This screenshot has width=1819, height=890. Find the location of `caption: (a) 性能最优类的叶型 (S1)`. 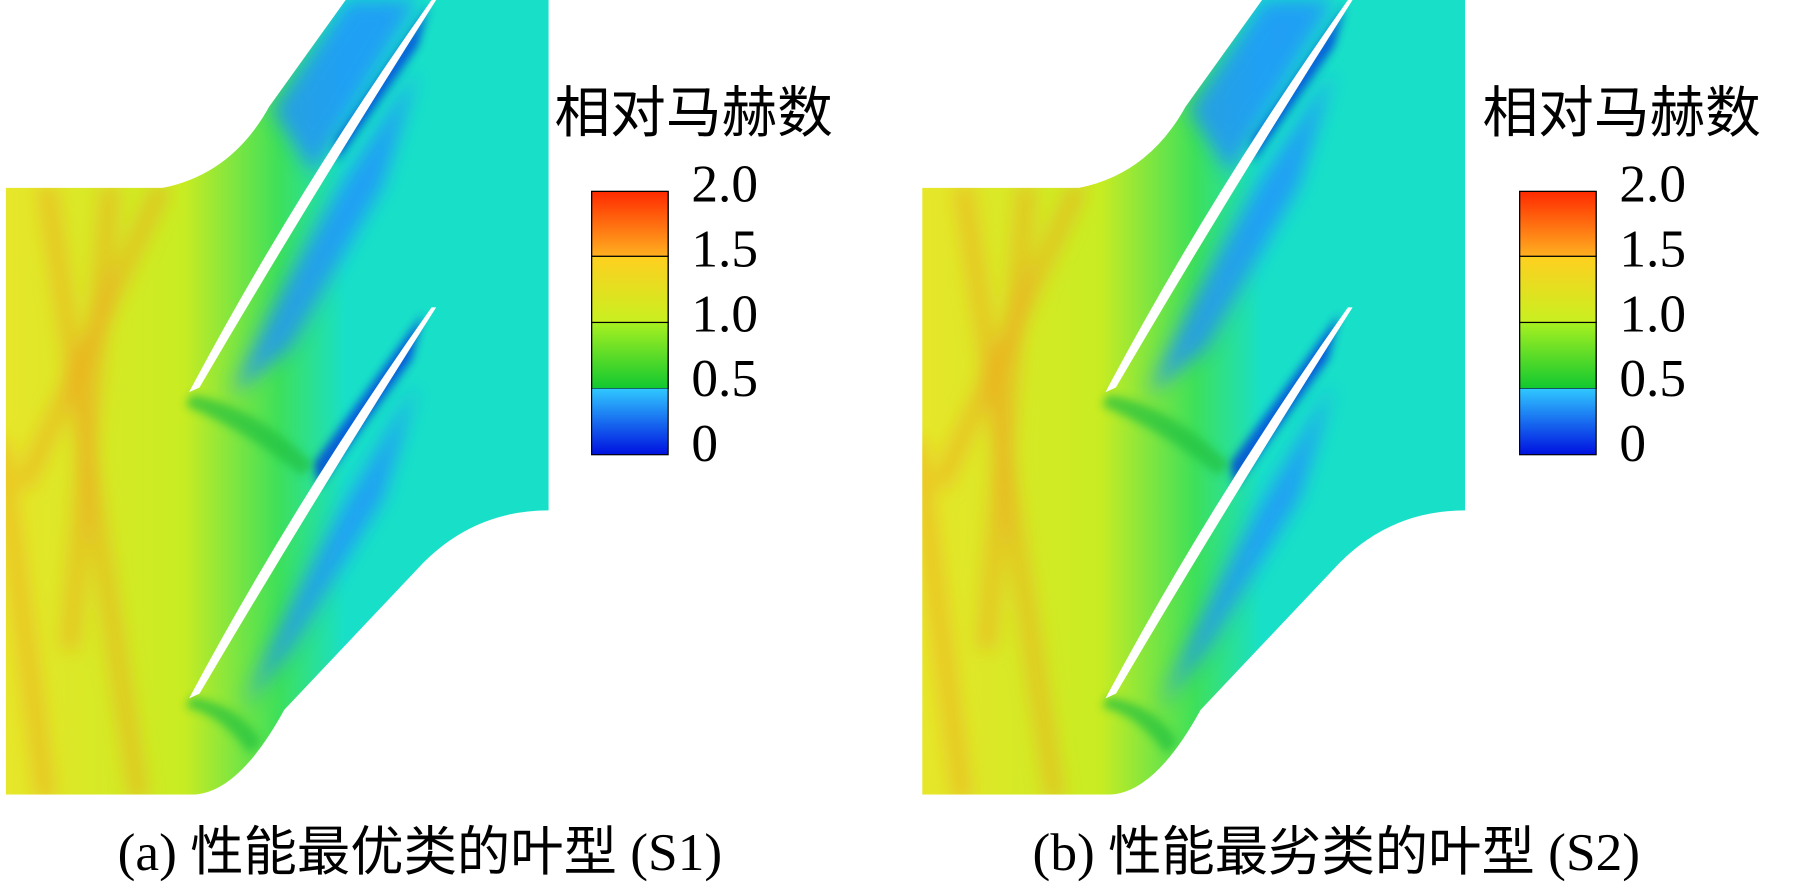

caption: (a) 性能最优类的叶型 (S1) is located at coordinates (420, 852).